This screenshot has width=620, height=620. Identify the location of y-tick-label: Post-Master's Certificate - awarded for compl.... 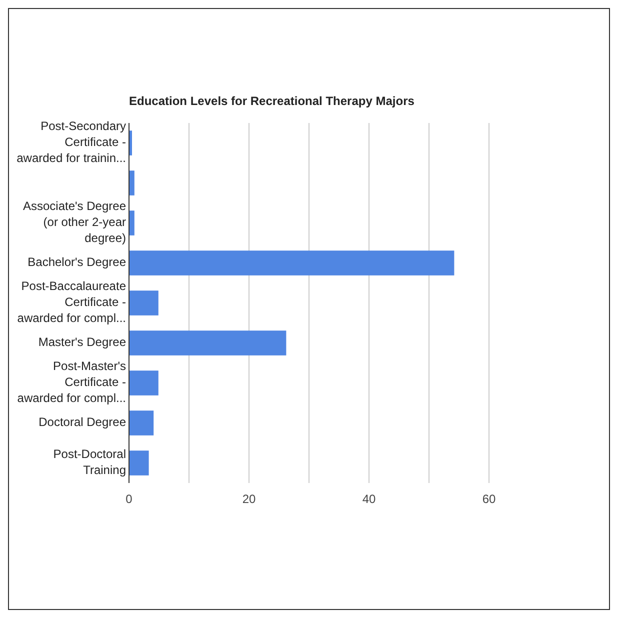
(71, 382).